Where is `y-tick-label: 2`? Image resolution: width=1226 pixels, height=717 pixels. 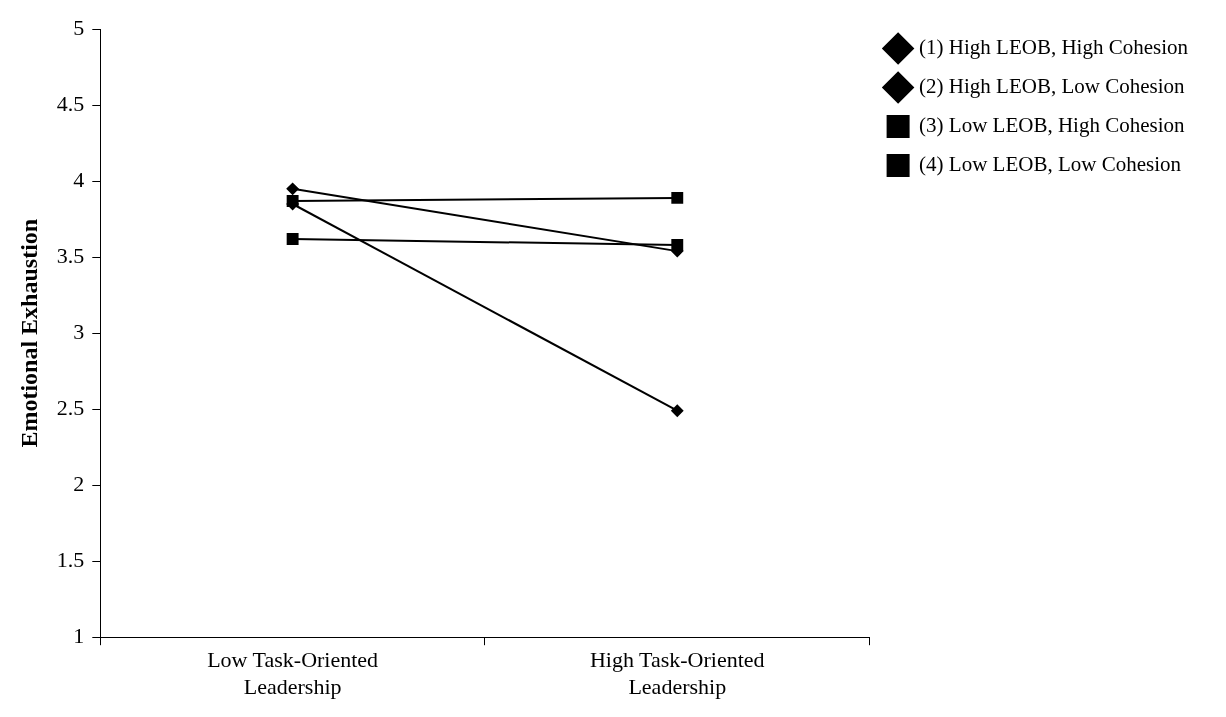 y-tick-label: 2 is located at coordinates (79, 483).